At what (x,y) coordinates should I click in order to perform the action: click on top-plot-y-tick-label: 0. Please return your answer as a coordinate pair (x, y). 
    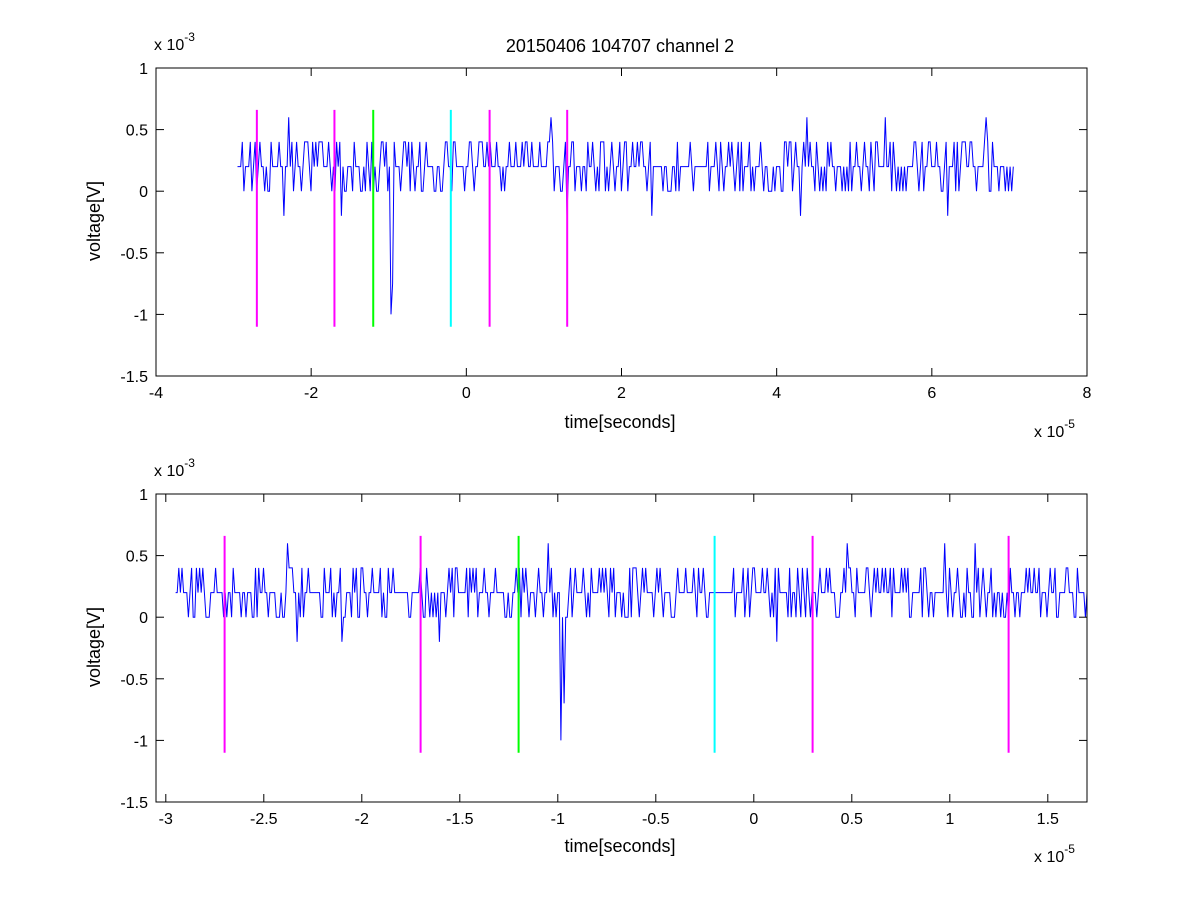
    Looking at the image, I should click on (143, 192).